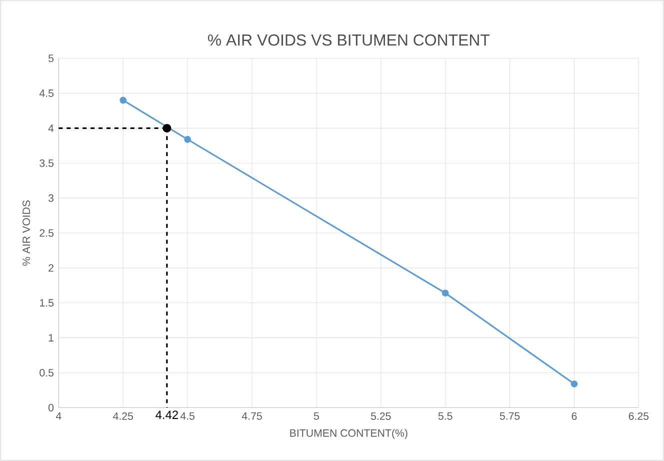 This screenshot has width=664, height=461. What do you see at coordinates (349, 40) in the screenshot?
I see `chart-title: % AIR VOIDS VS BITUMEN CONTENT` at bounding box center [349, 40].